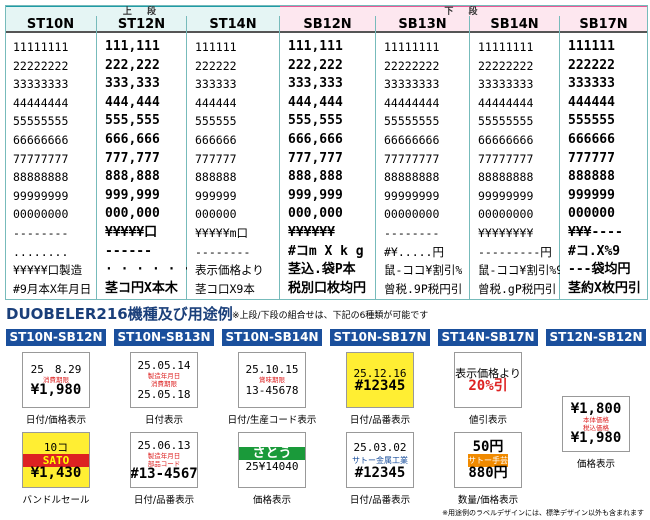 Image resolution: width=650 pixels, height=520 pixels. I want to click on print-sample: ¥¥¥¥¥¥¥¥, so click(506, 233).